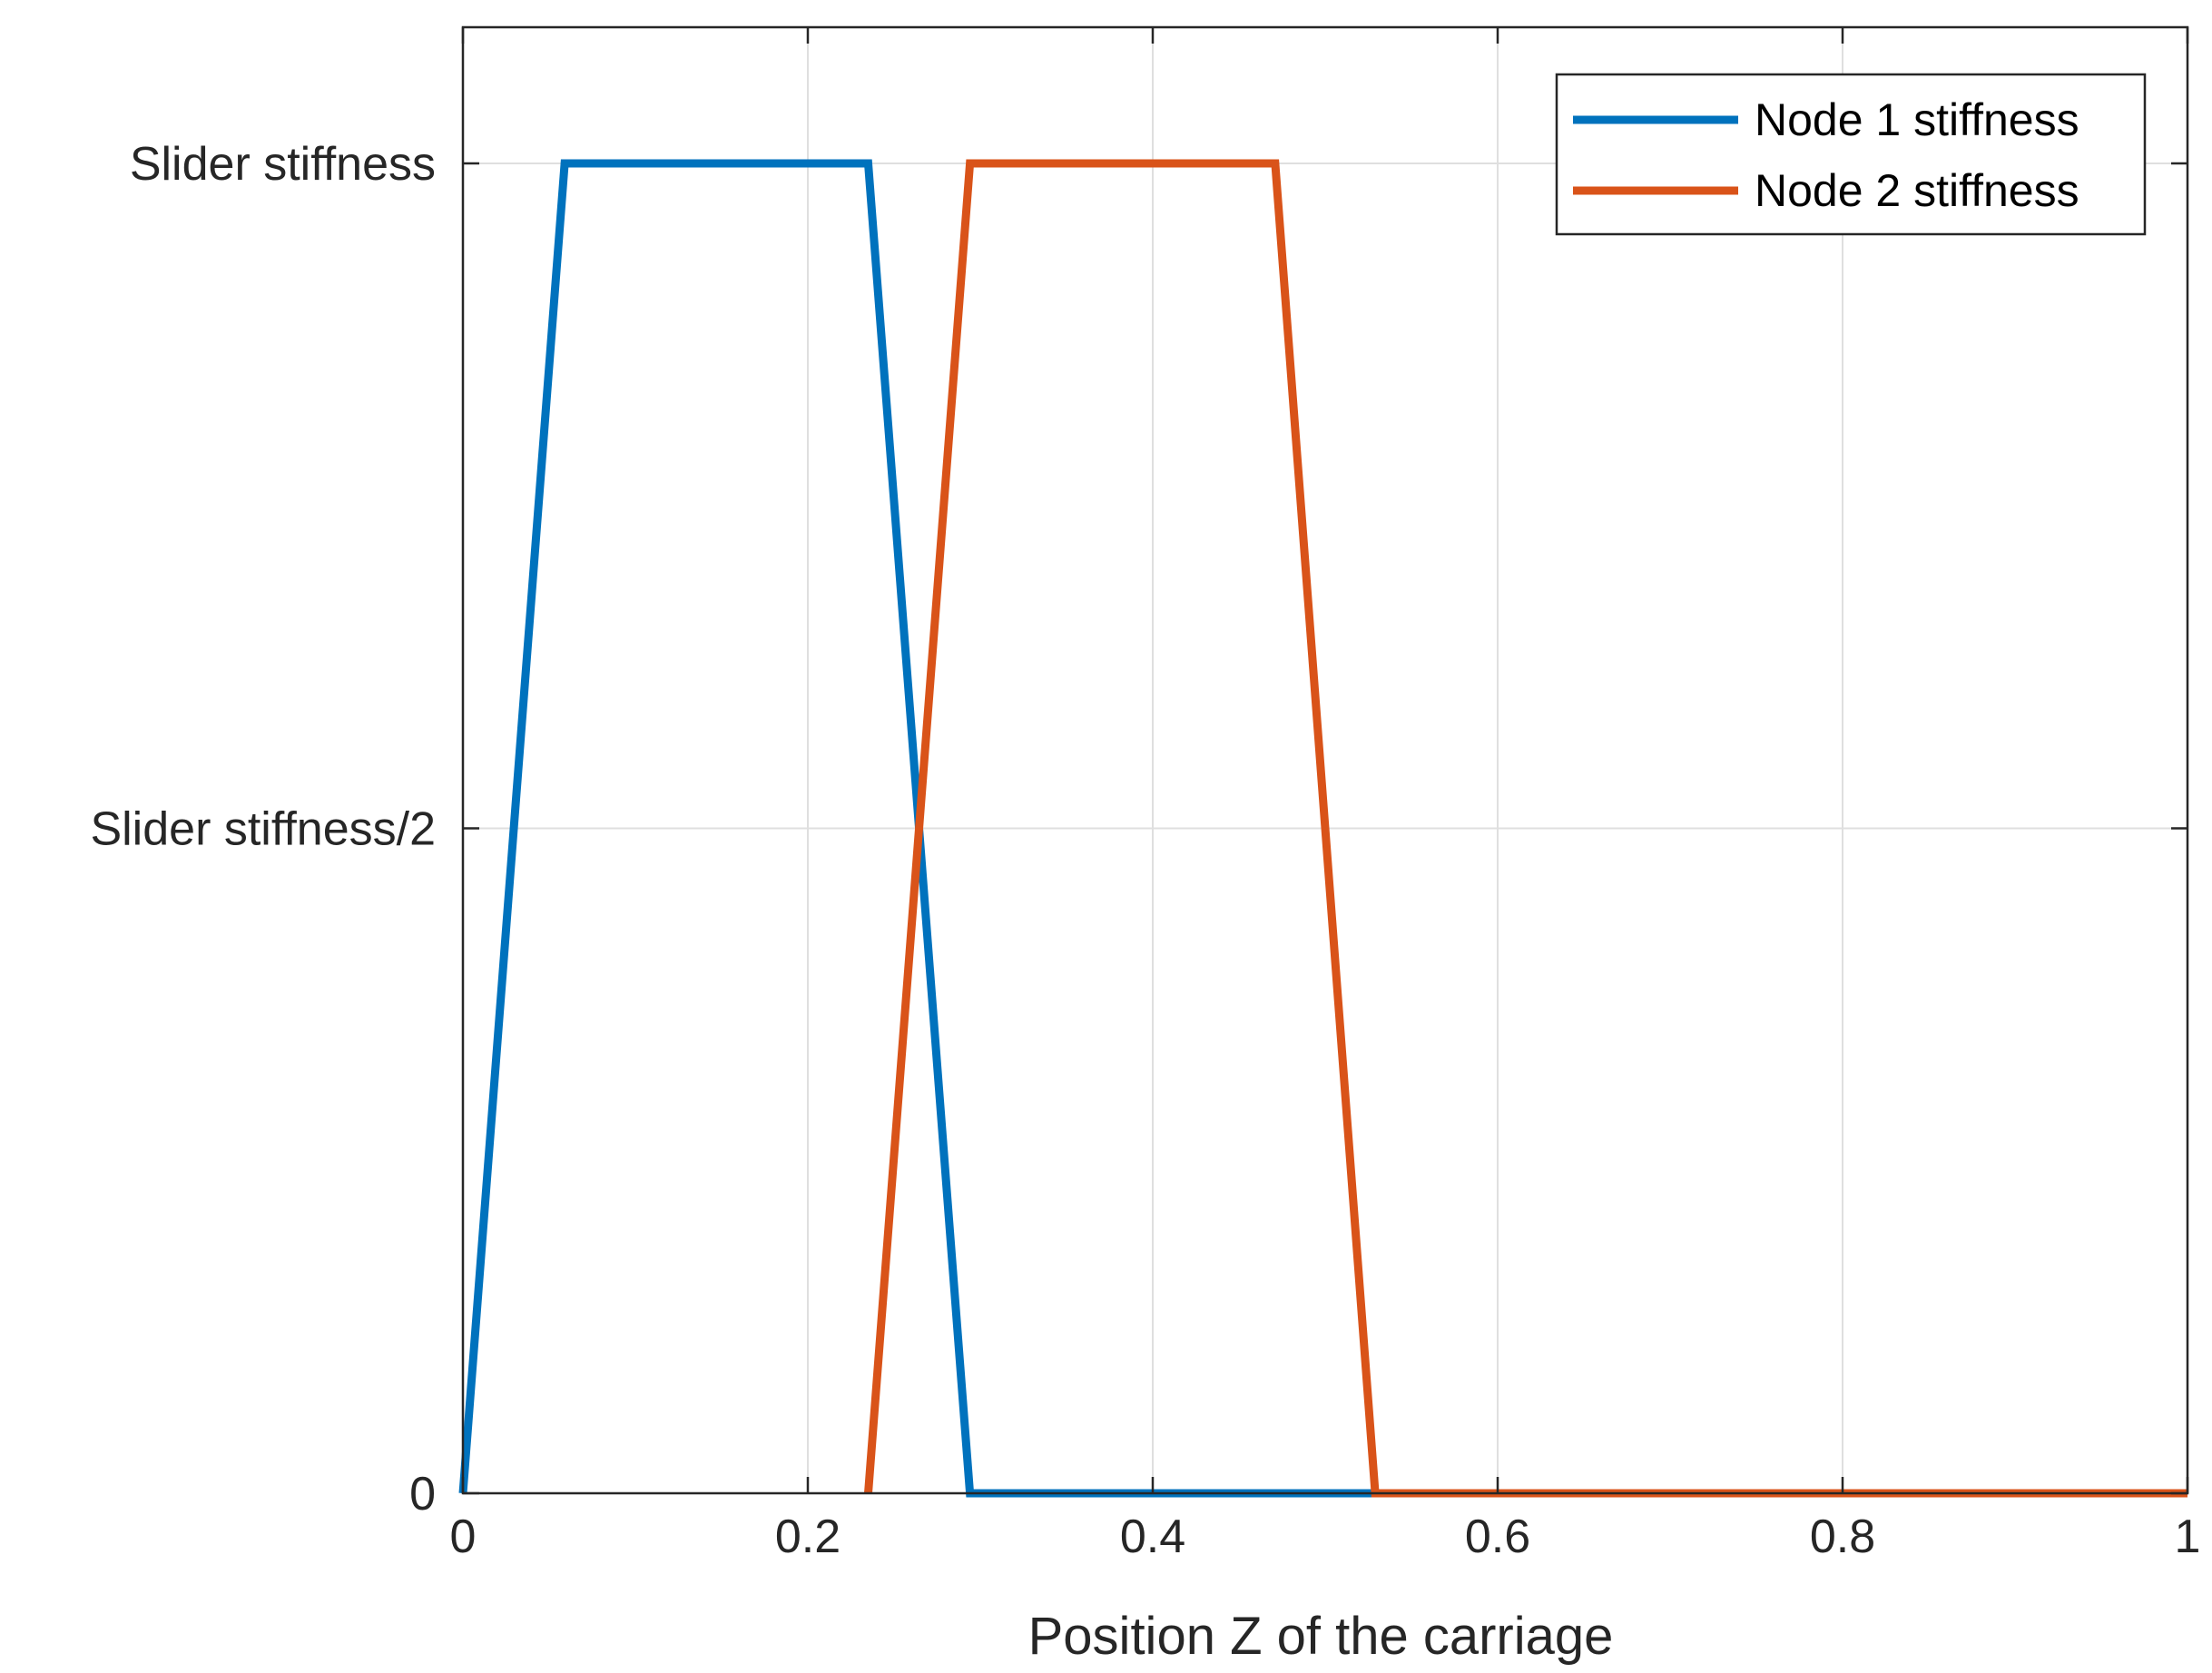  What do you see at coordinates (1917, 190) in the screenshot?
I see `legend-label-node-2: Node 2 stiffness` at bounding box center [1917, 190].